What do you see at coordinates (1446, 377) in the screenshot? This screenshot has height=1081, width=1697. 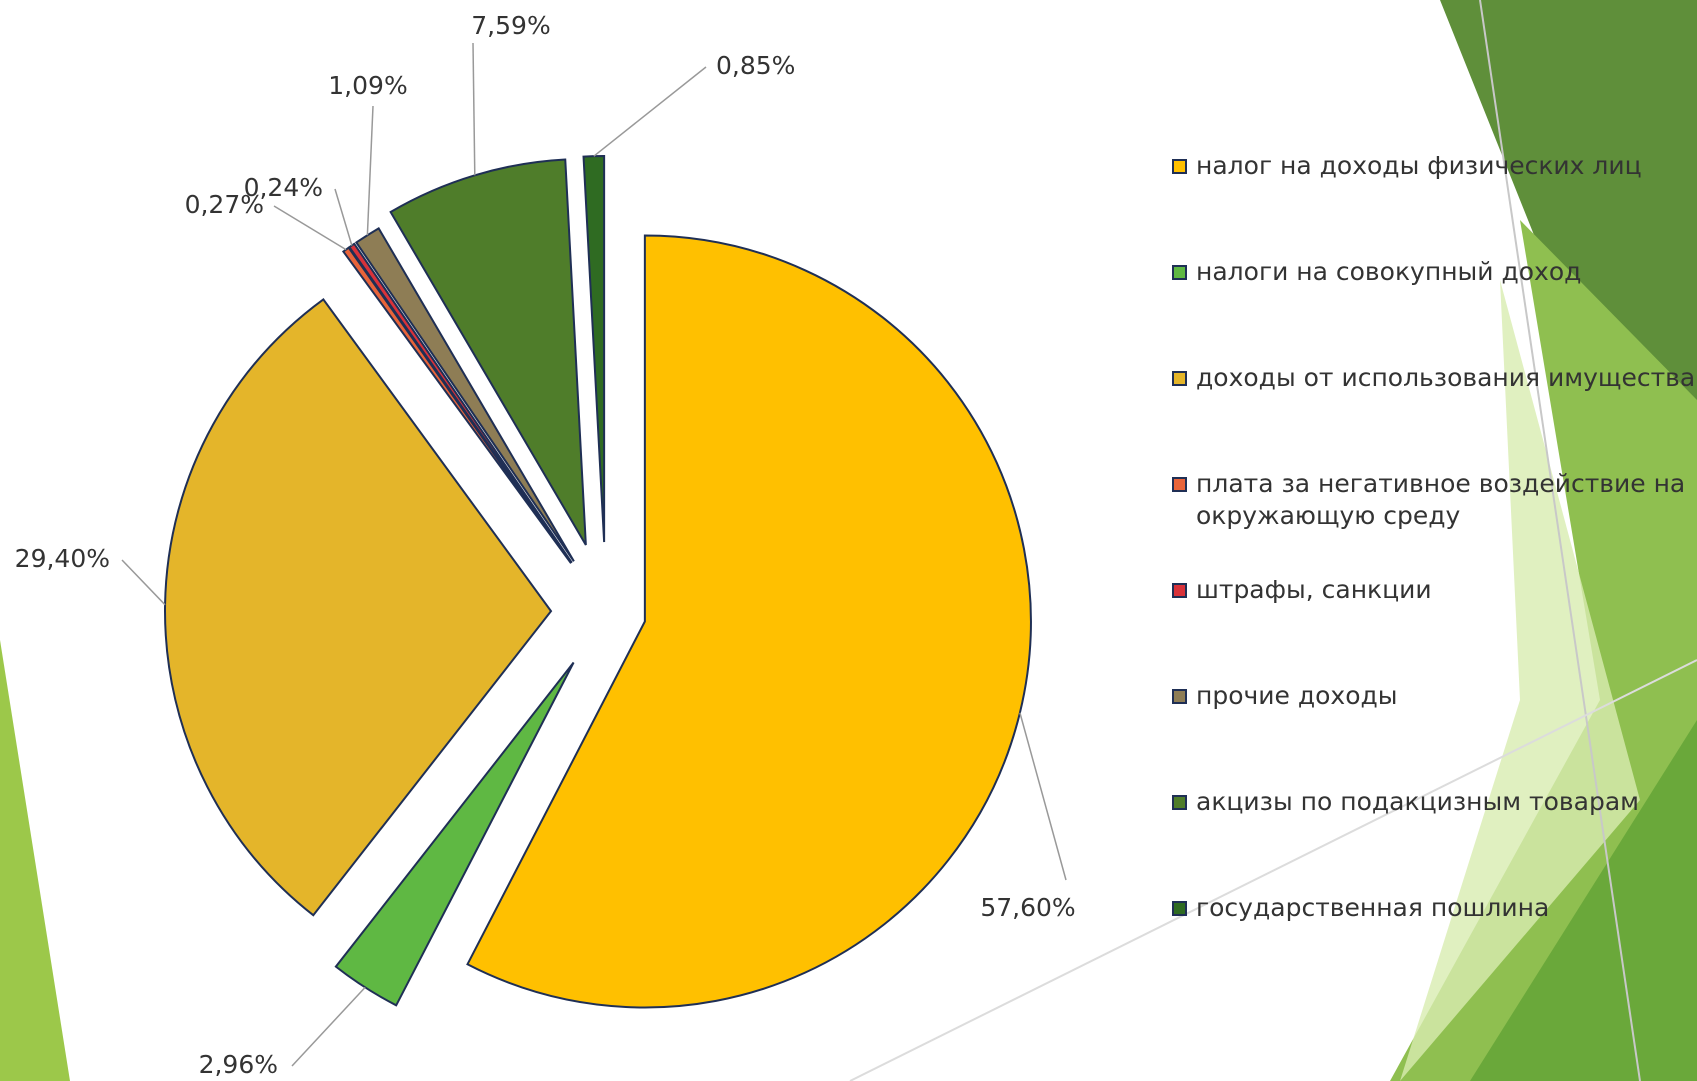 I see `legend-label: доходы от использования имущества` at bounding box center [1446, 377].